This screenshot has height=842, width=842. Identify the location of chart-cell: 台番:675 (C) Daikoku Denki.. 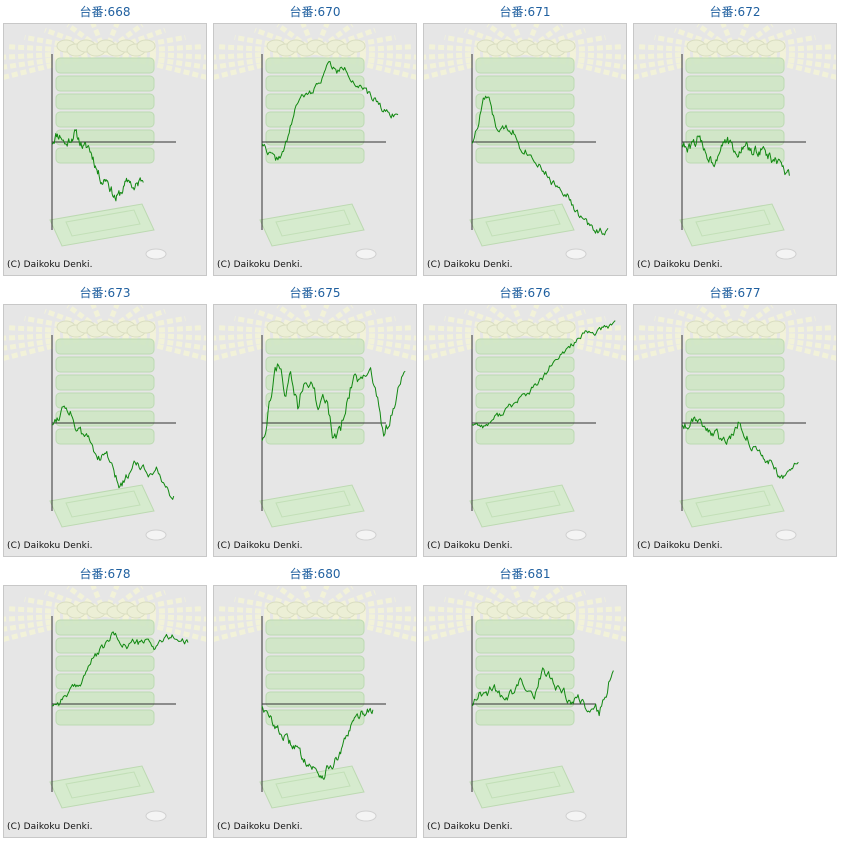
(315, 420).